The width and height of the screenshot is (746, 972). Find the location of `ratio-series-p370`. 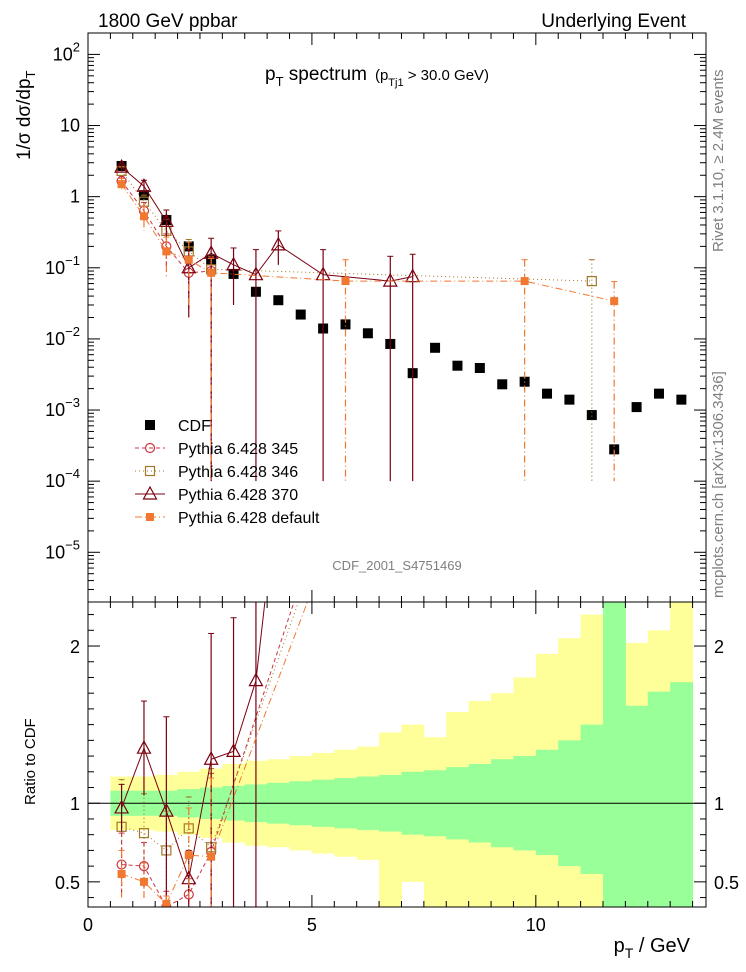

ratio-series-p370 is located at coordinates (190, 754).